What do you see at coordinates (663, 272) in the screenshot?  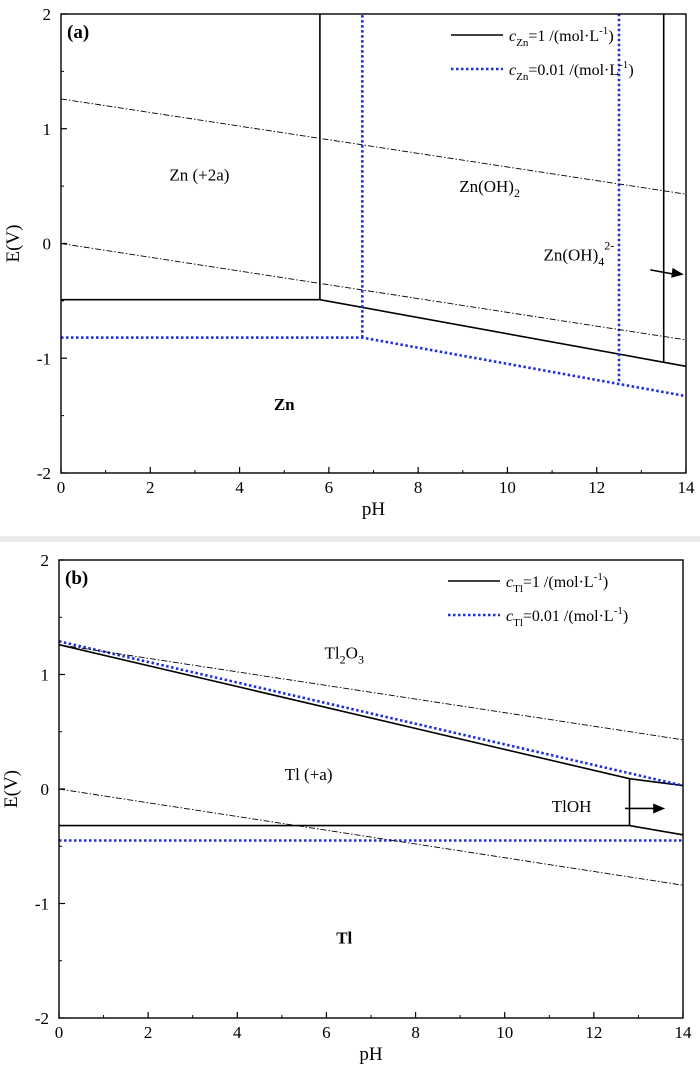 I see `arrow-shaft` at bounding box center [663, 272].